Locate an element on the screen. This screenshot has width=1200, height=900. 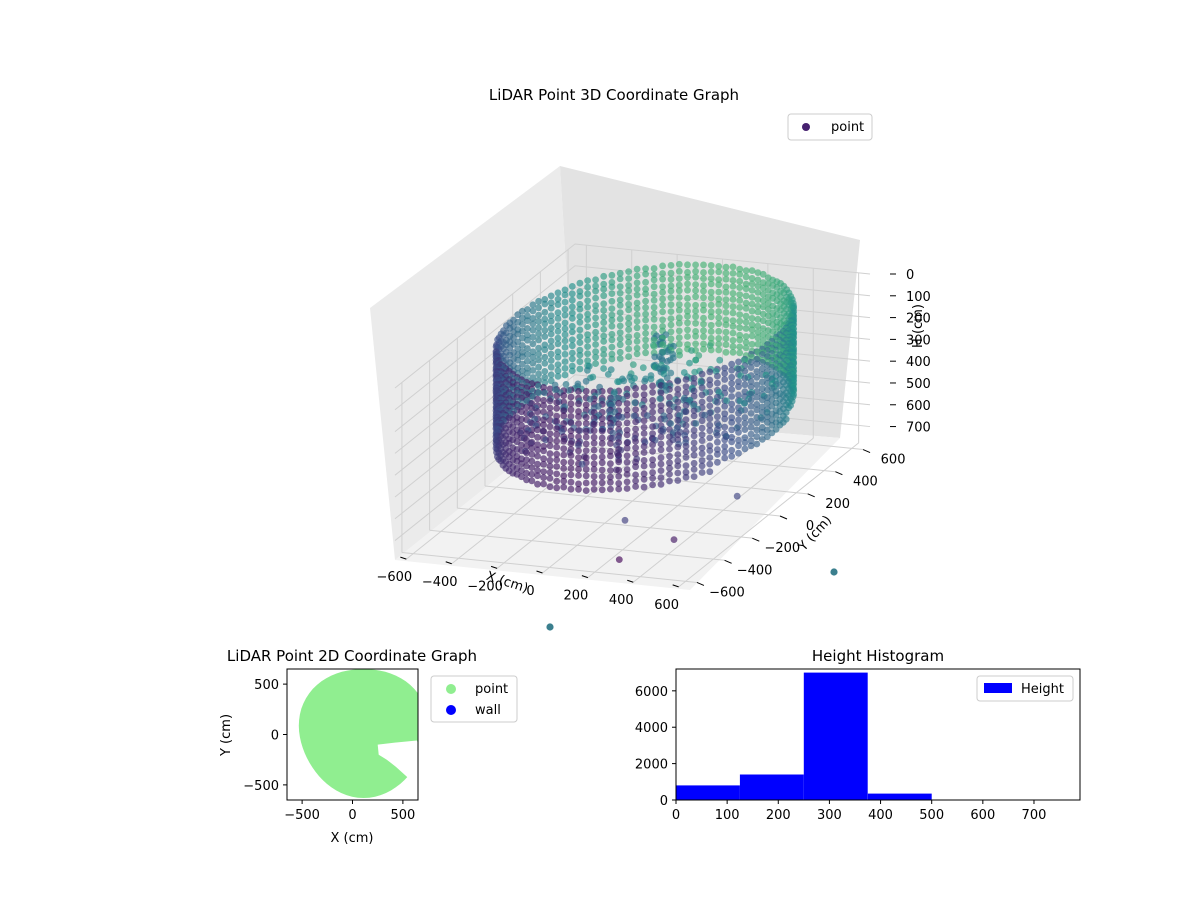
hist-x-tick-label: 400 is located at coordinates (880, 815).